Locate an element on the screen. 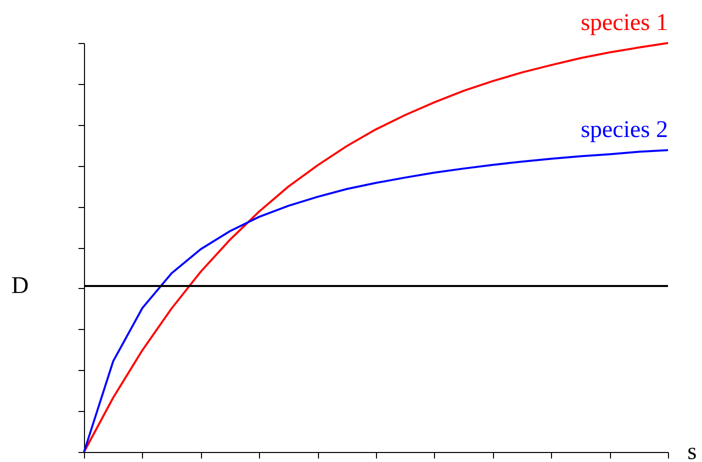  x-axis-title: s is located at coordinates (692, 450).